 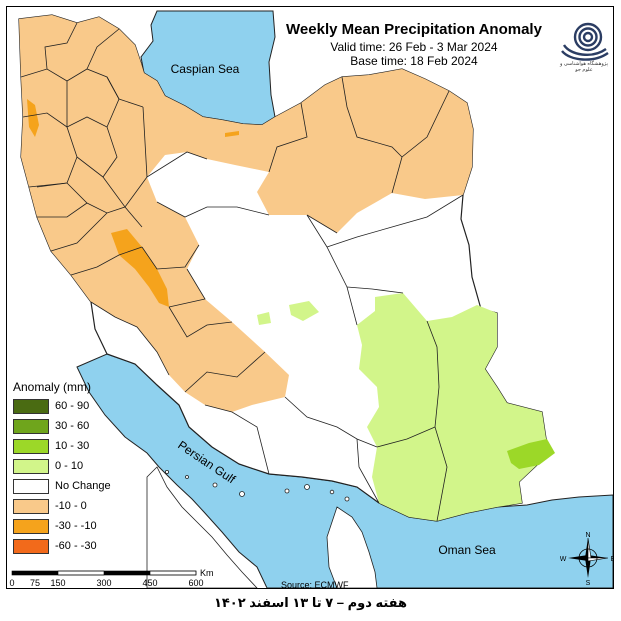 I want to click on scale-bar: 0 75 150 300 450 600 Km, so click(x=111, y=578).